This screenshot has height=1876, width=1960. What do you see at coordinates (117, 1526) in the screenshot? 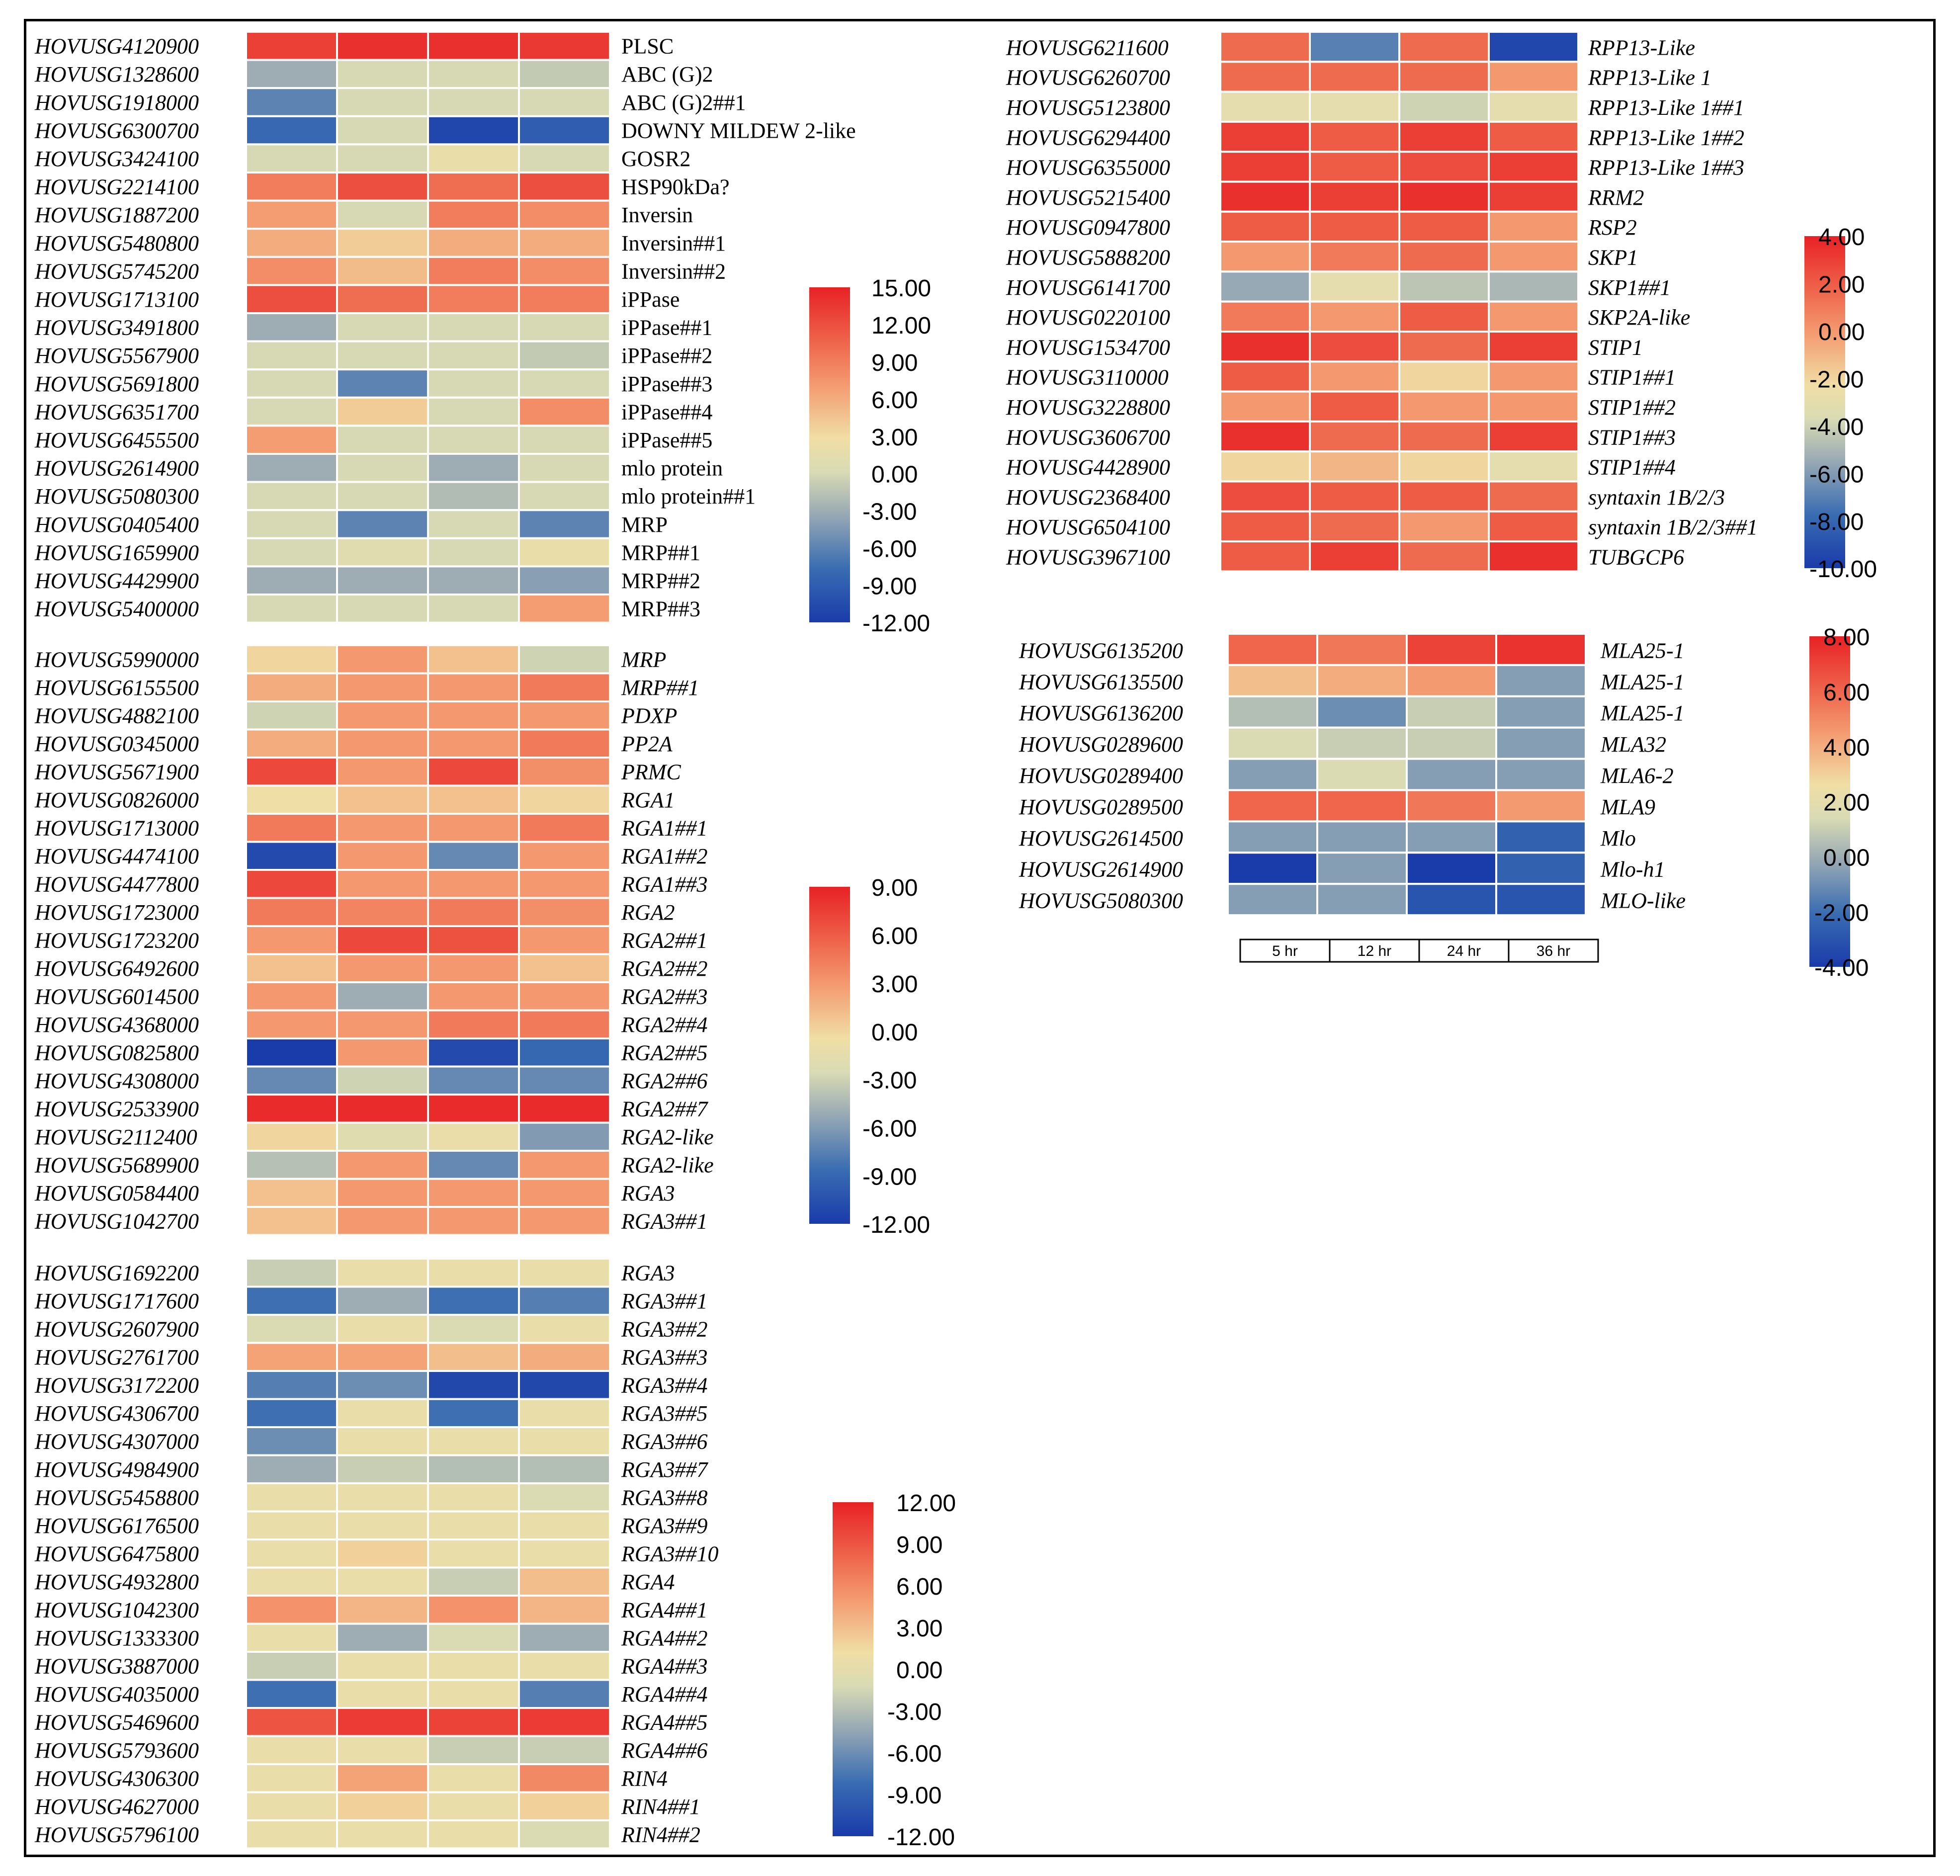
I see `gene-id-label: HOVUSG6176500` at bounding box center [117, 1526].